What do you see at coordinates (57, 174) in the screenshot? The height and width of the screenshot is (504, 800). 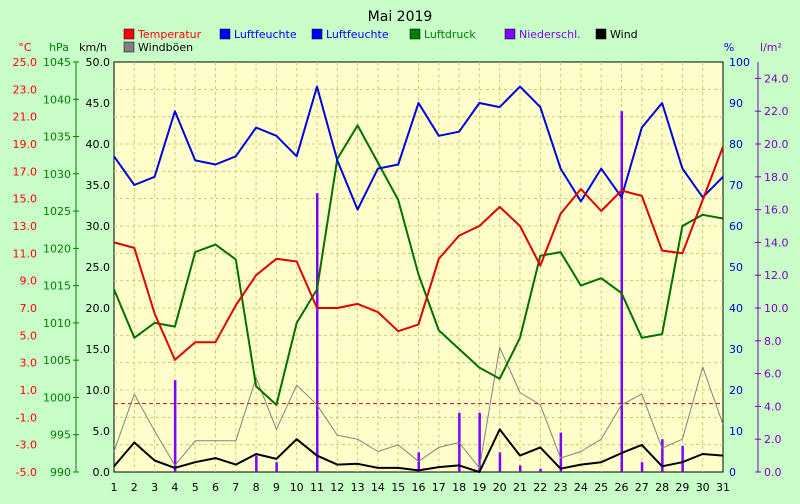 I see `pressure-tick-label: 1030` at bounding box center [57, 174].